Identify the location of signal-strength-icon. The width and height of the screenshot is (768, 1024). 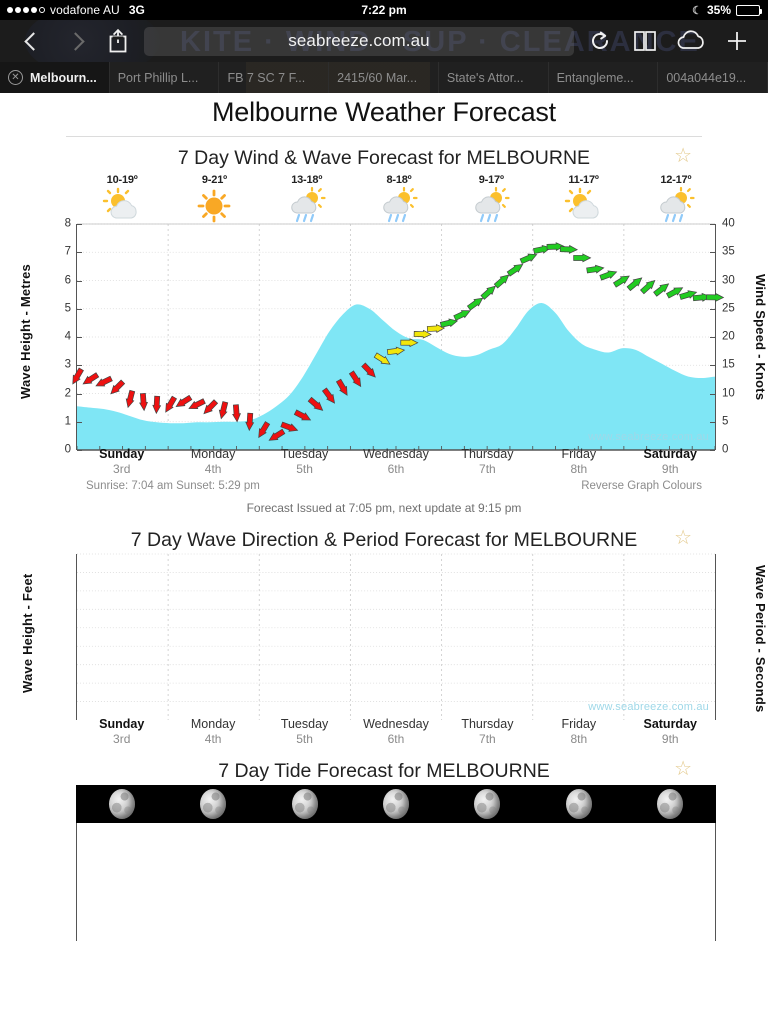
(26, 10).